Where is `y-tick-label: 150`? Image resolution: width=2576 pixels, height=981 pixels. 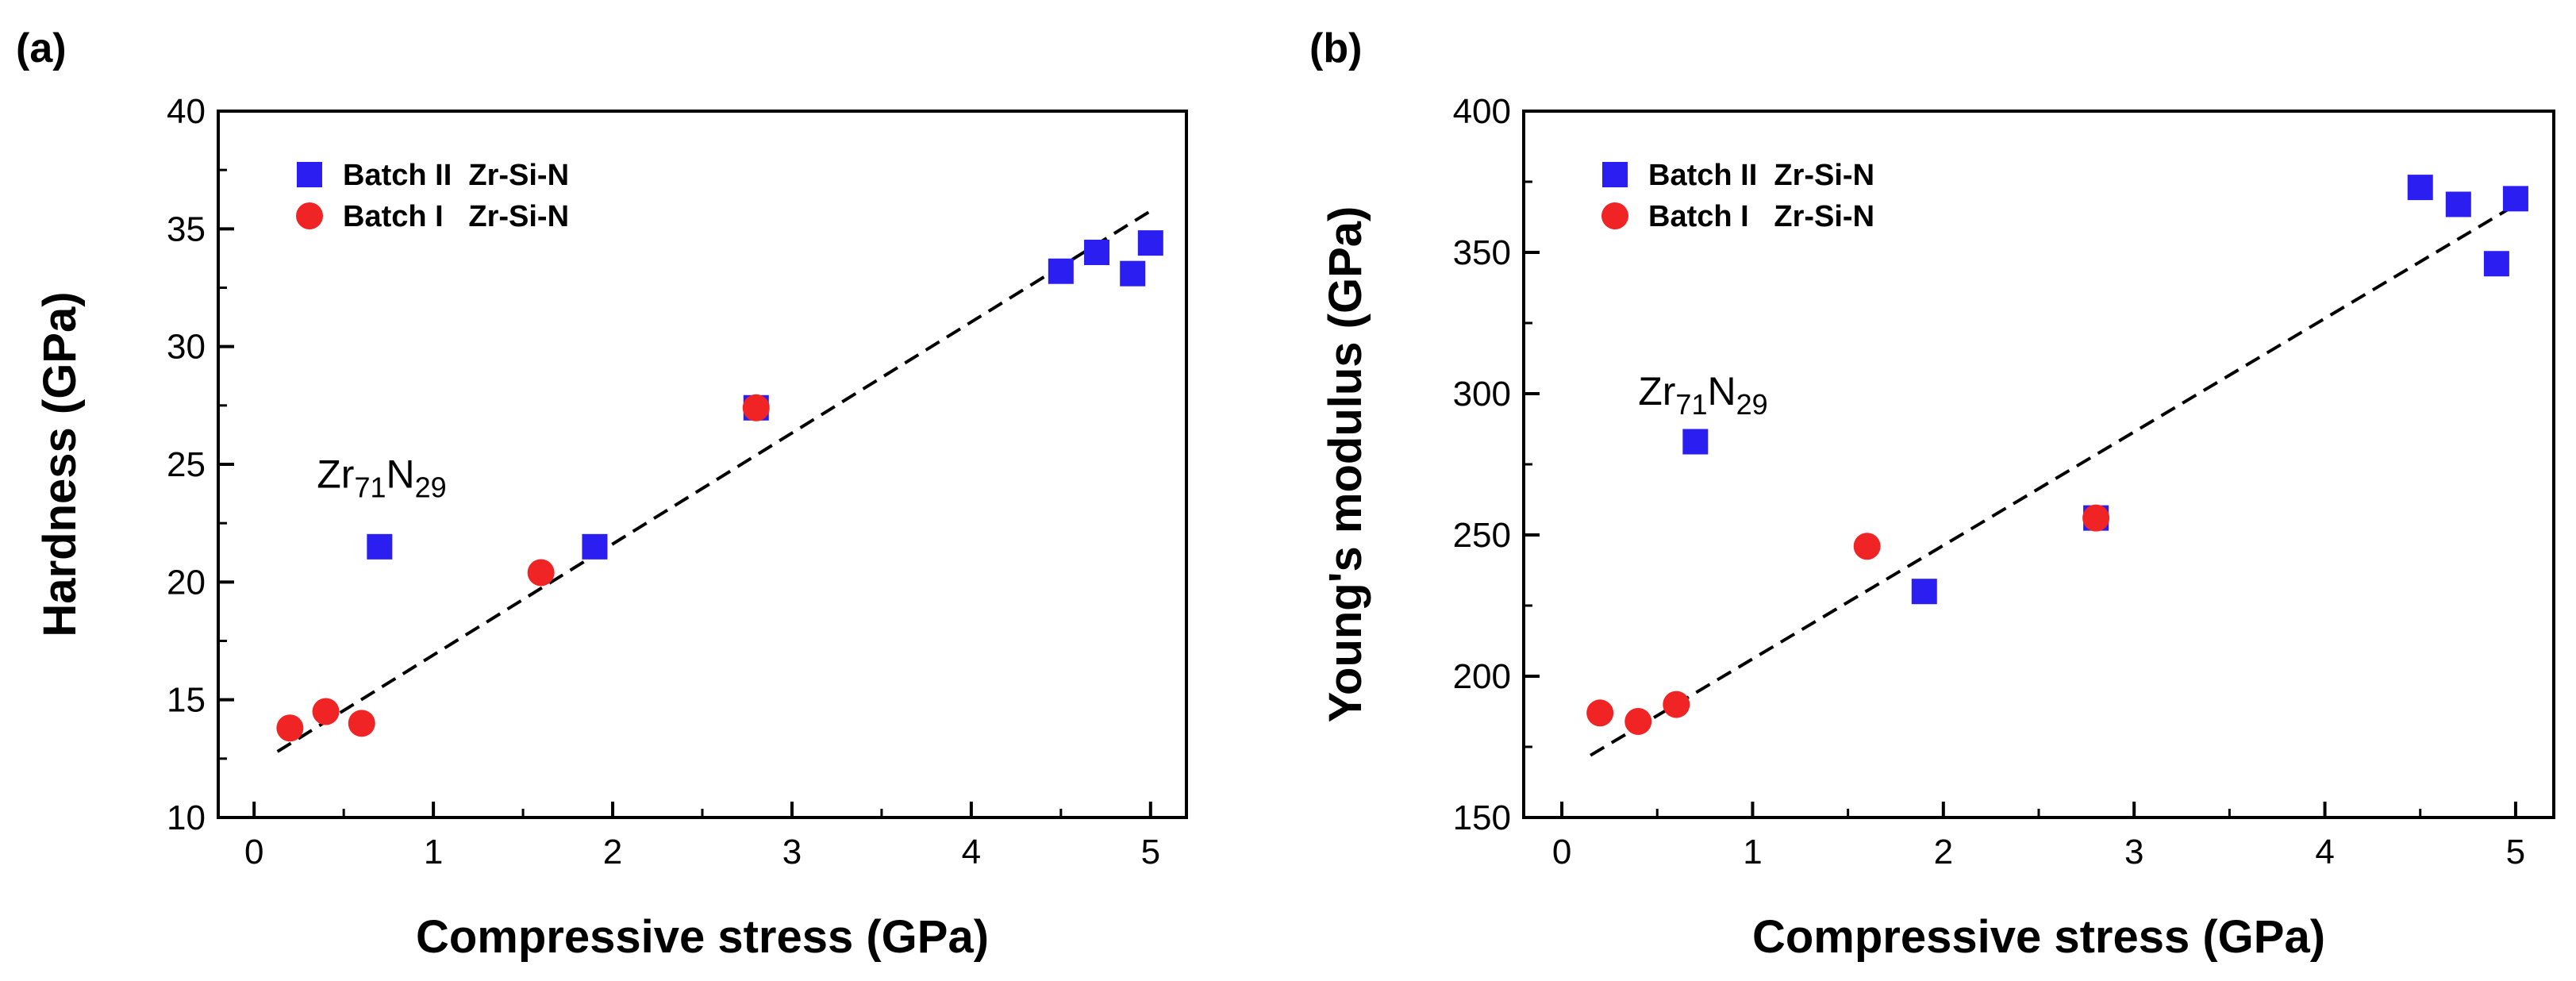
y-tick-label: 150 is located at coordinates (1482, 817).